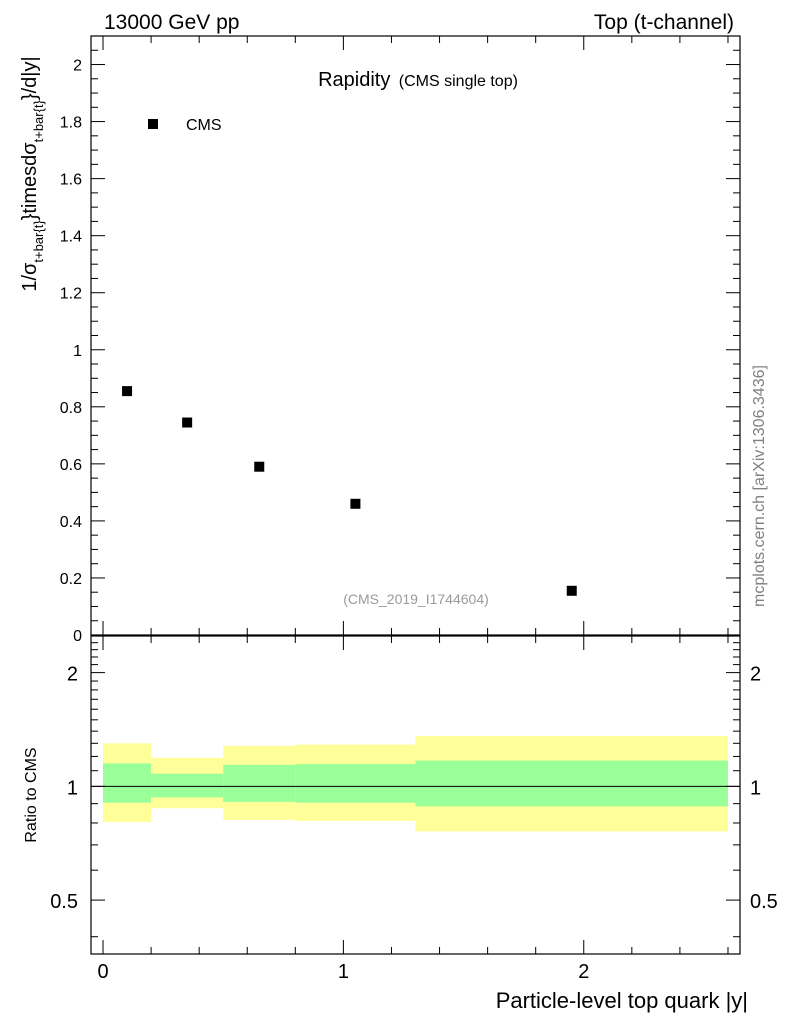 Image resolution: width=786 pixels, height=1024 pixels. I want to click on ratio-y-tick-label-right: 2, so click(755, 675).